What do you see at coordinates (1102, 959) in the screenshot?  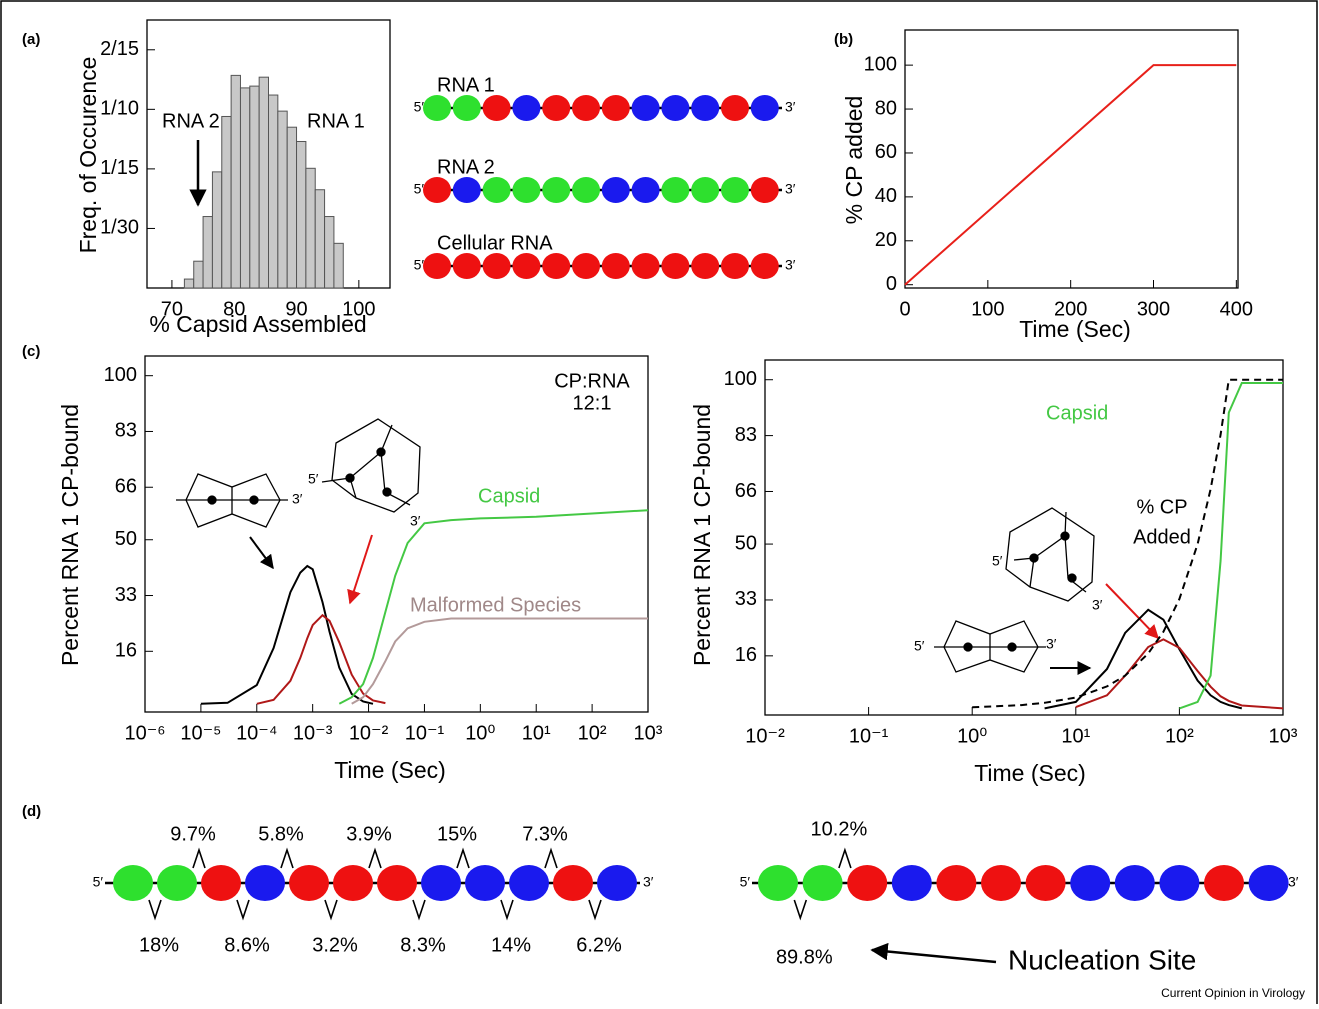 I see `nucleation-label: Nucleation Site` at bounding box center [1102, 959].